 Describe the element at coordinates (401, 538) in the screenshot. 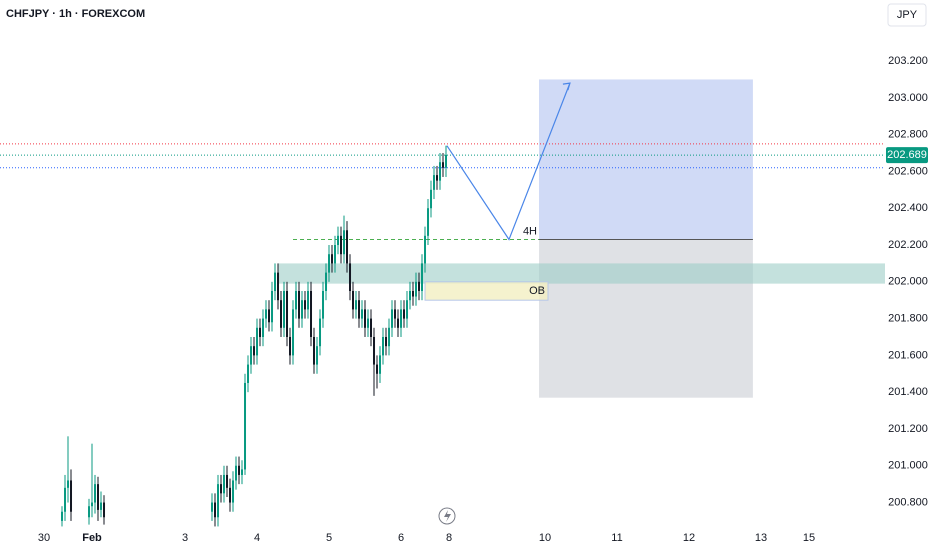

I see `x-tick-label: 6` at that location.